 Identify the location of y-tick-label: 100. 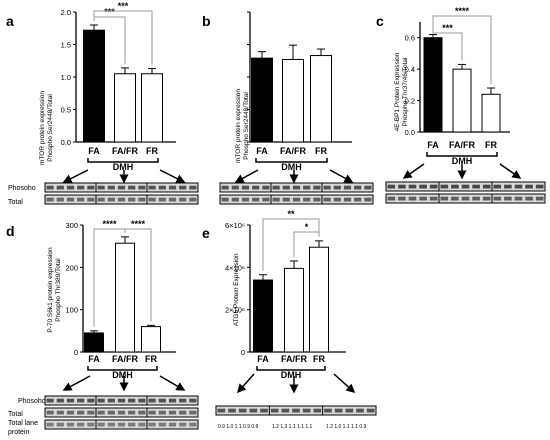
(71, 310).